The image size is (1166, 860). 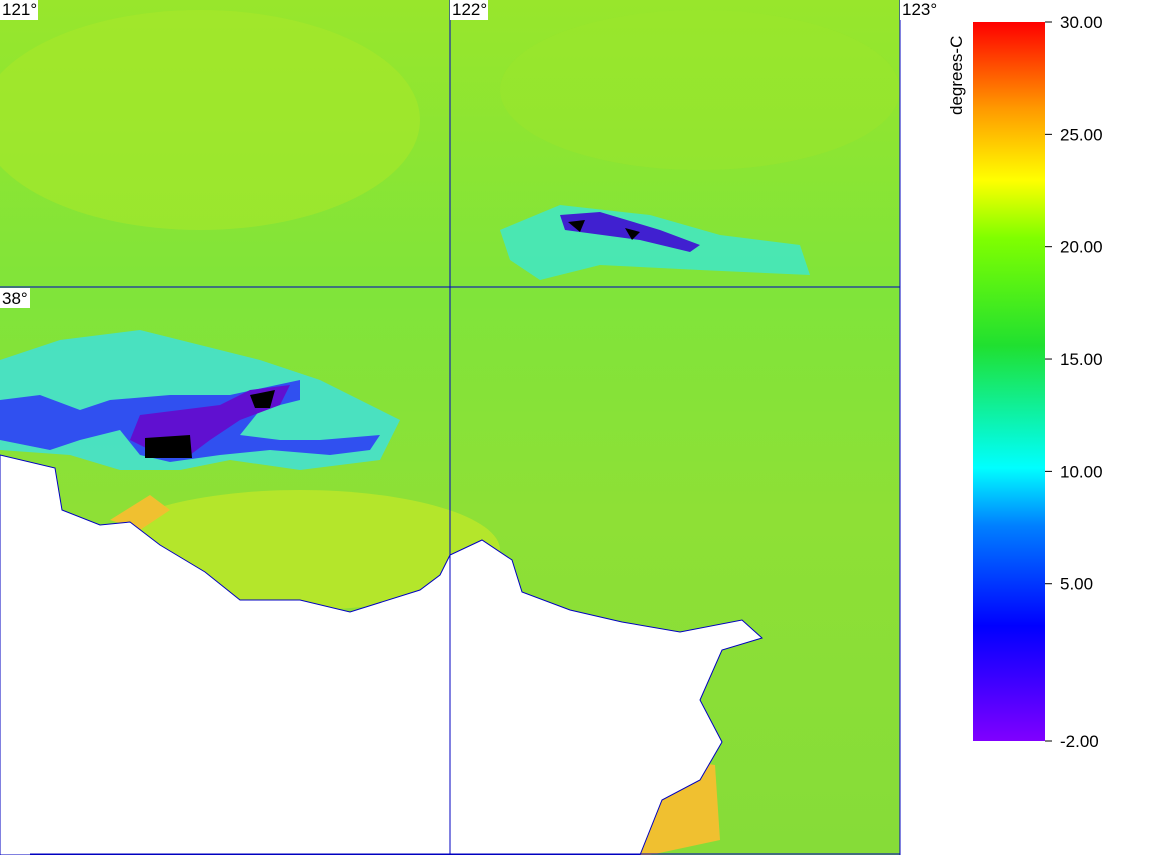 I want to click on colorbar-tick-label: 25.00, so click(x=1081, y=134).